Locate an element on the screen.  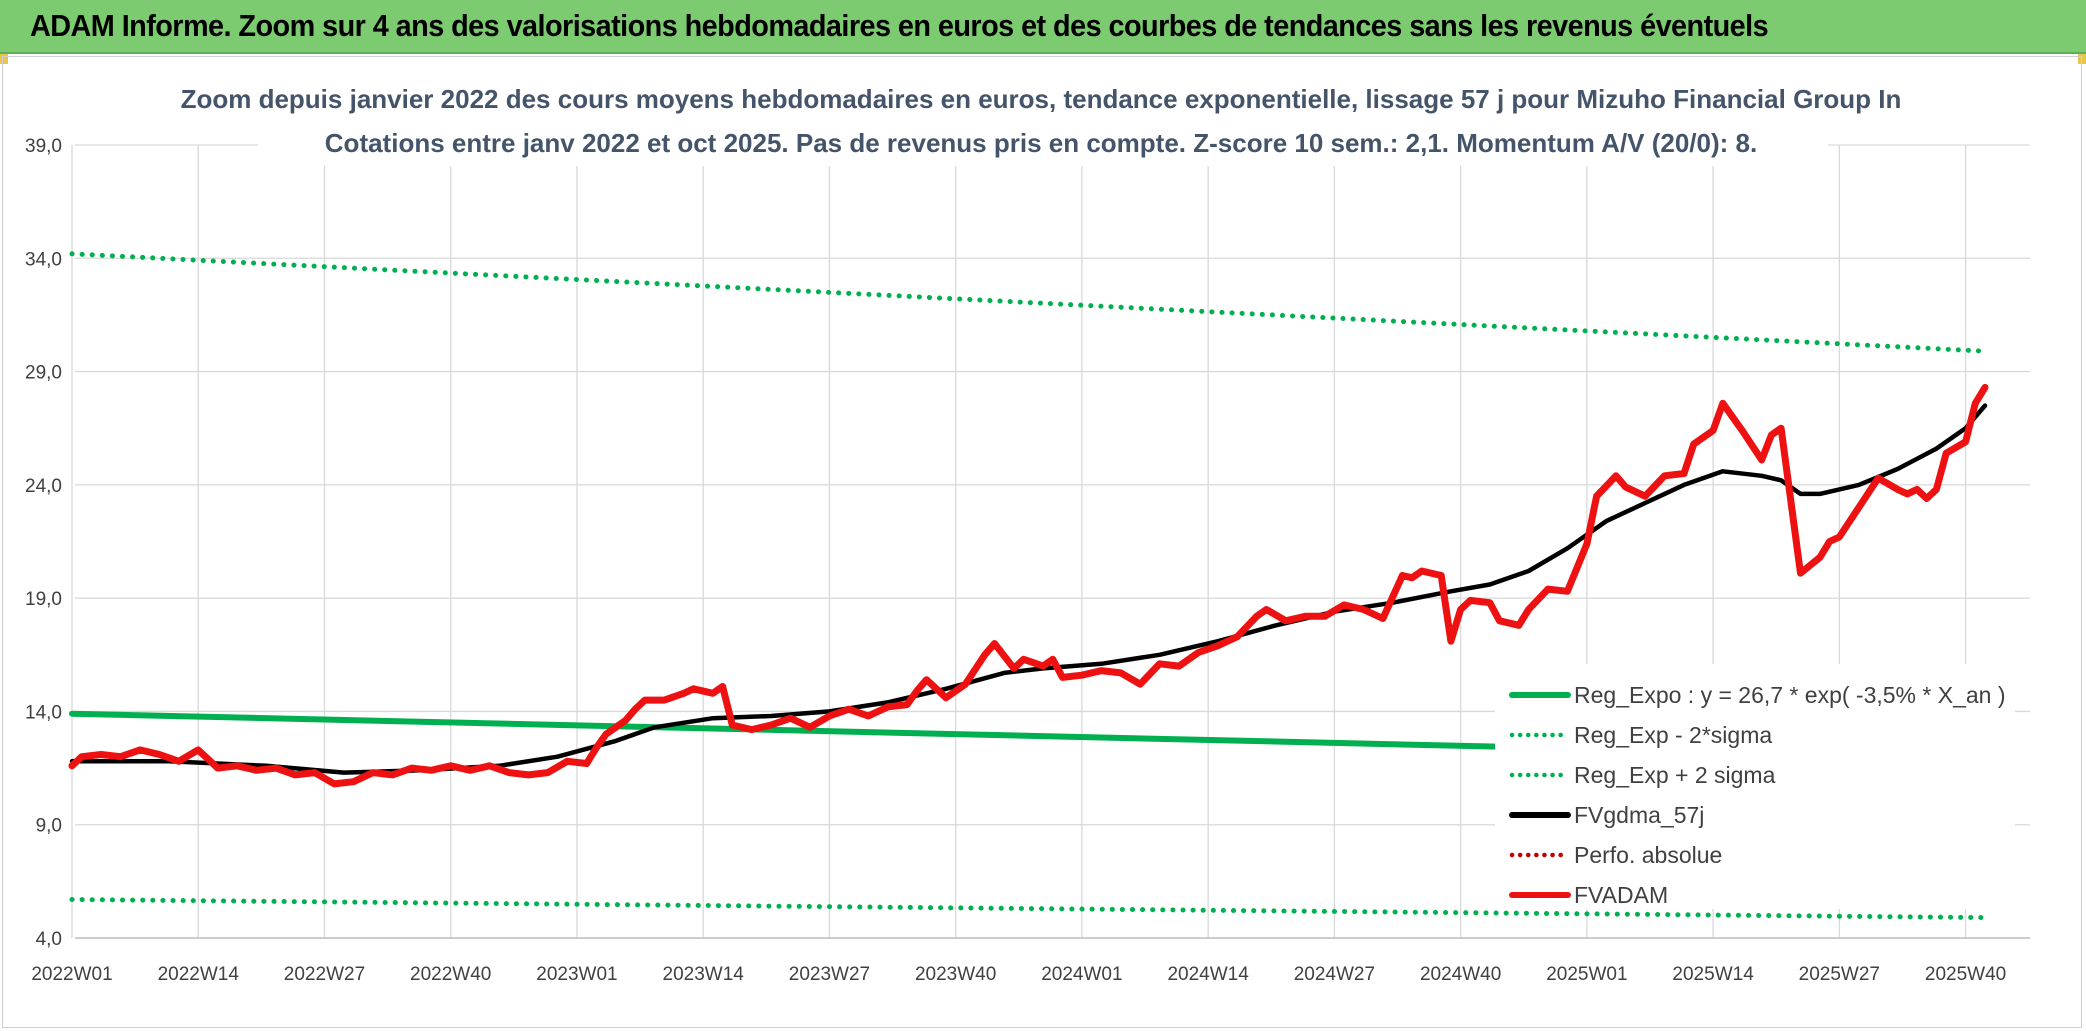
x-tick-label: 2023W01 is located at coordinates (576, 974).